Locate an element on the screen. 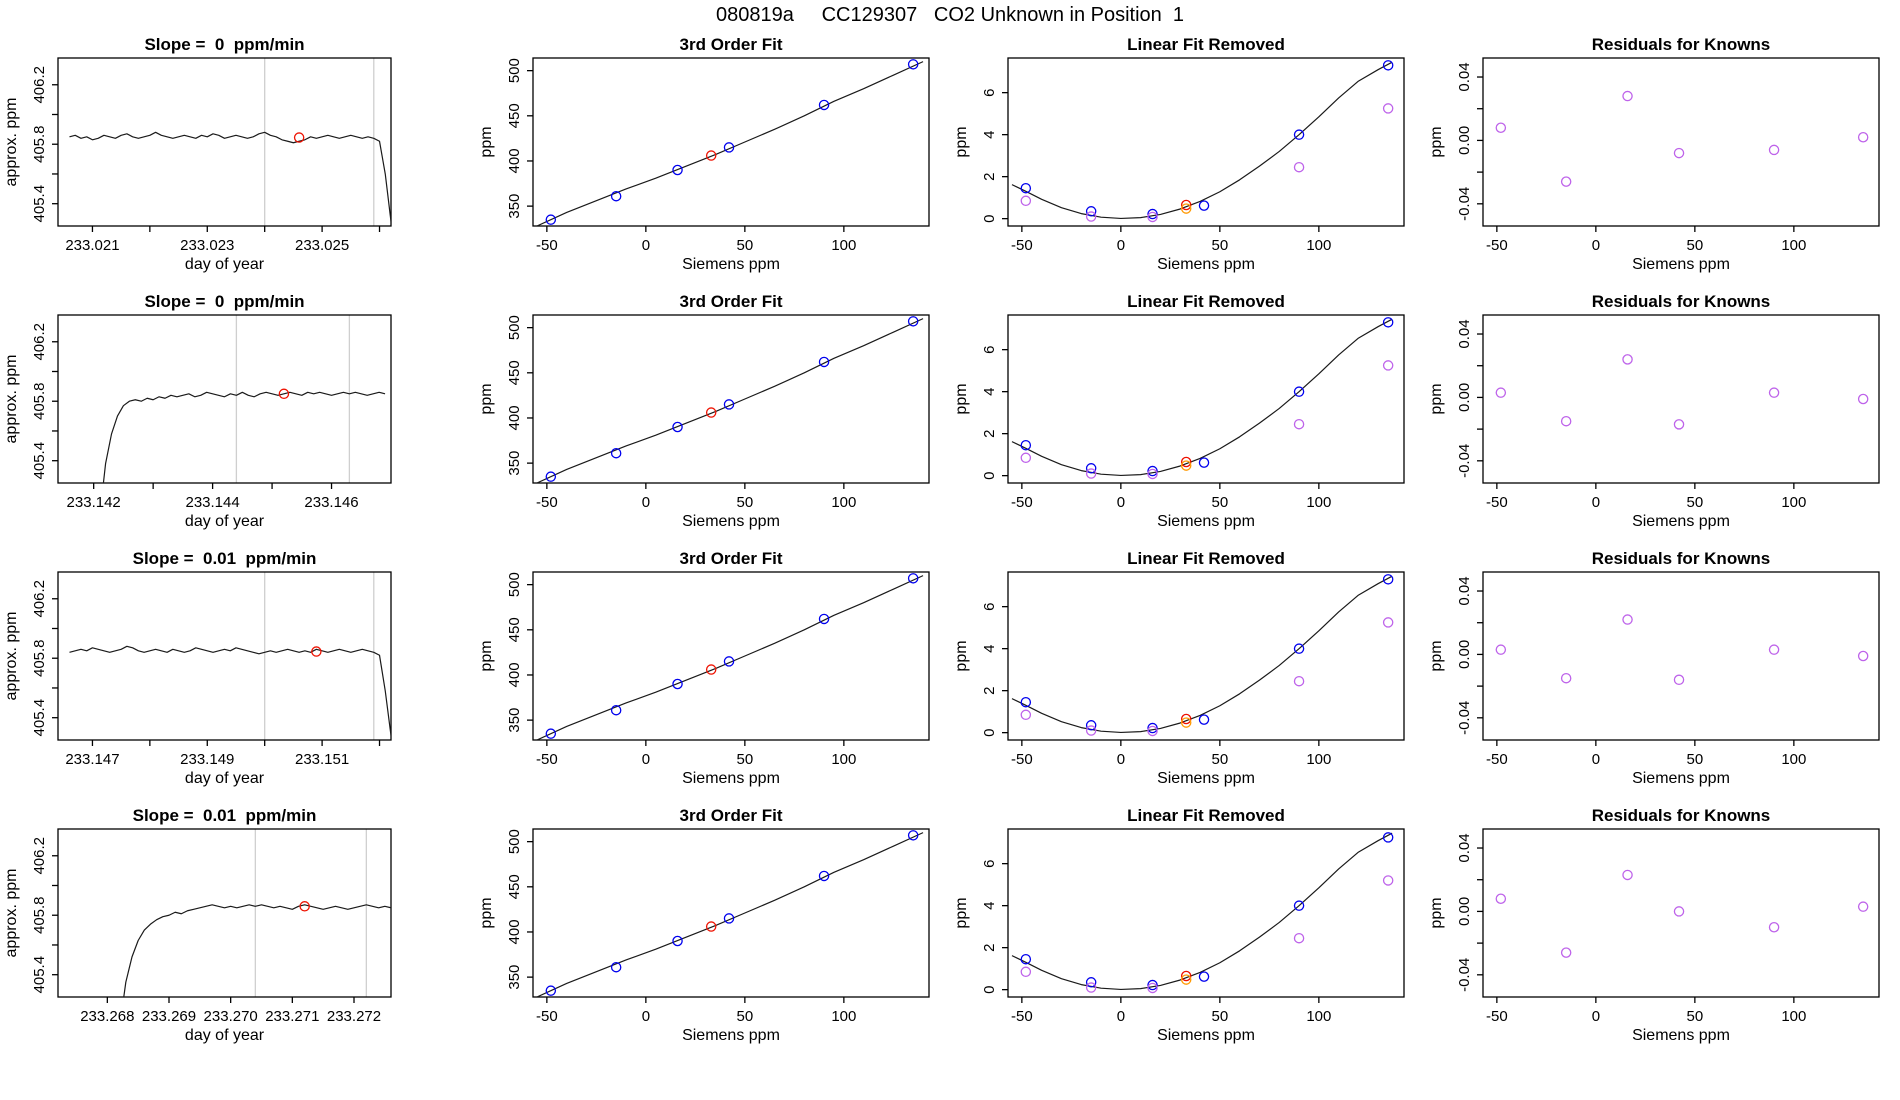 This screenshot has width=1900, height=1100. y-axis-label: approx. ppm is located at coordinates (11, 913).